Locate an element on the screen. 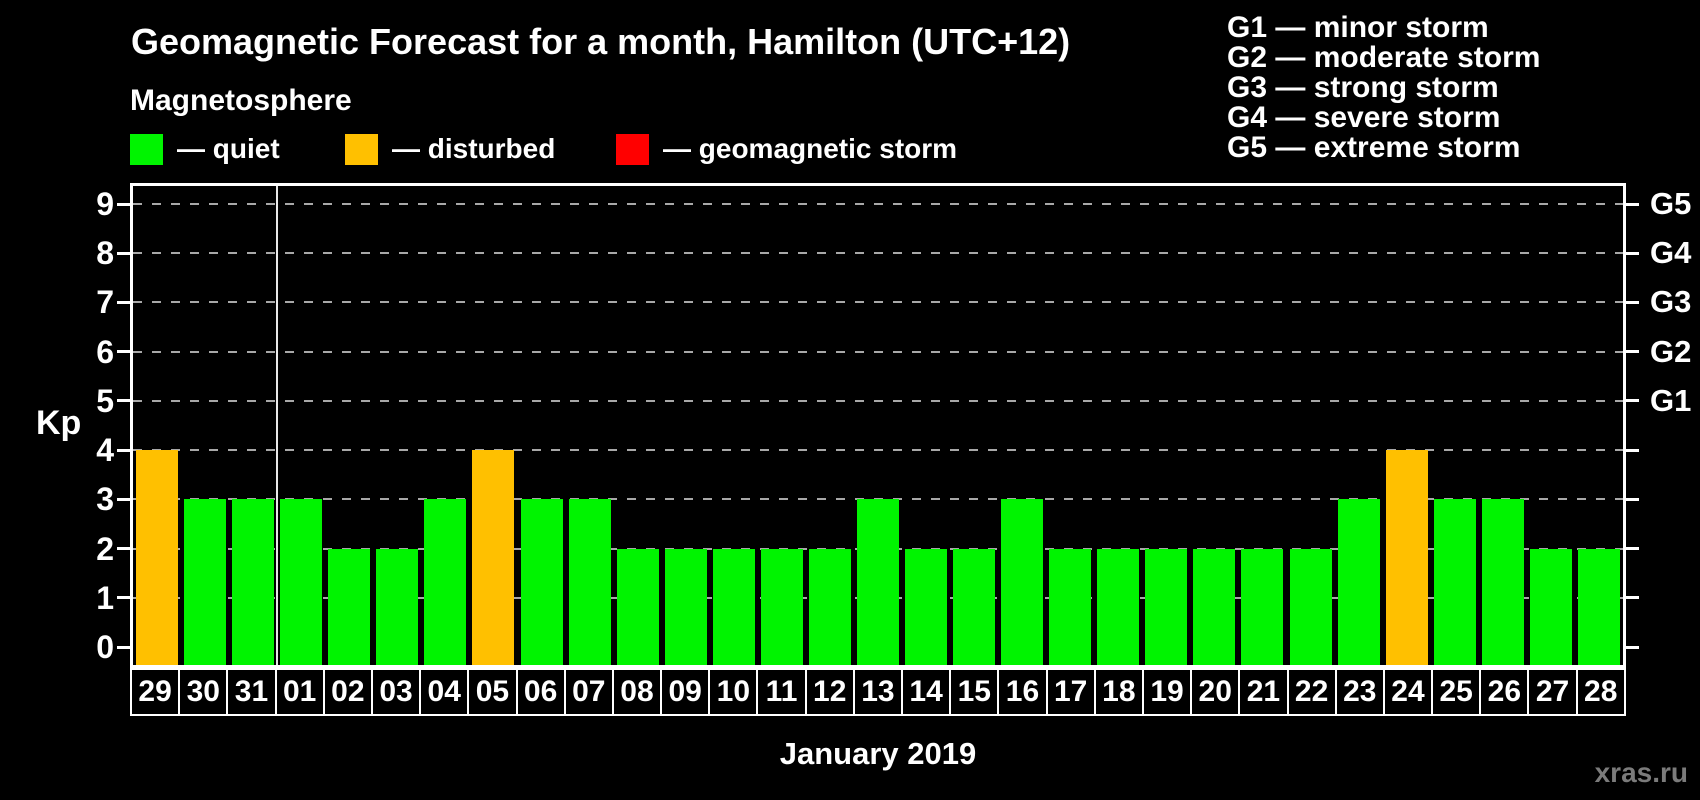  y-axis-label-7: 7 is located at coordinates (105, 302).